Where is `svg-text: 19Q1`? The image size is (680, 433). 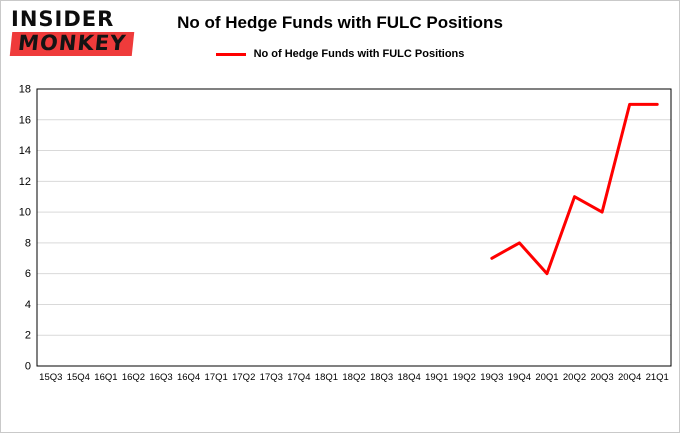
svg-text: 19Q1 is located at coordinates (436, 377).